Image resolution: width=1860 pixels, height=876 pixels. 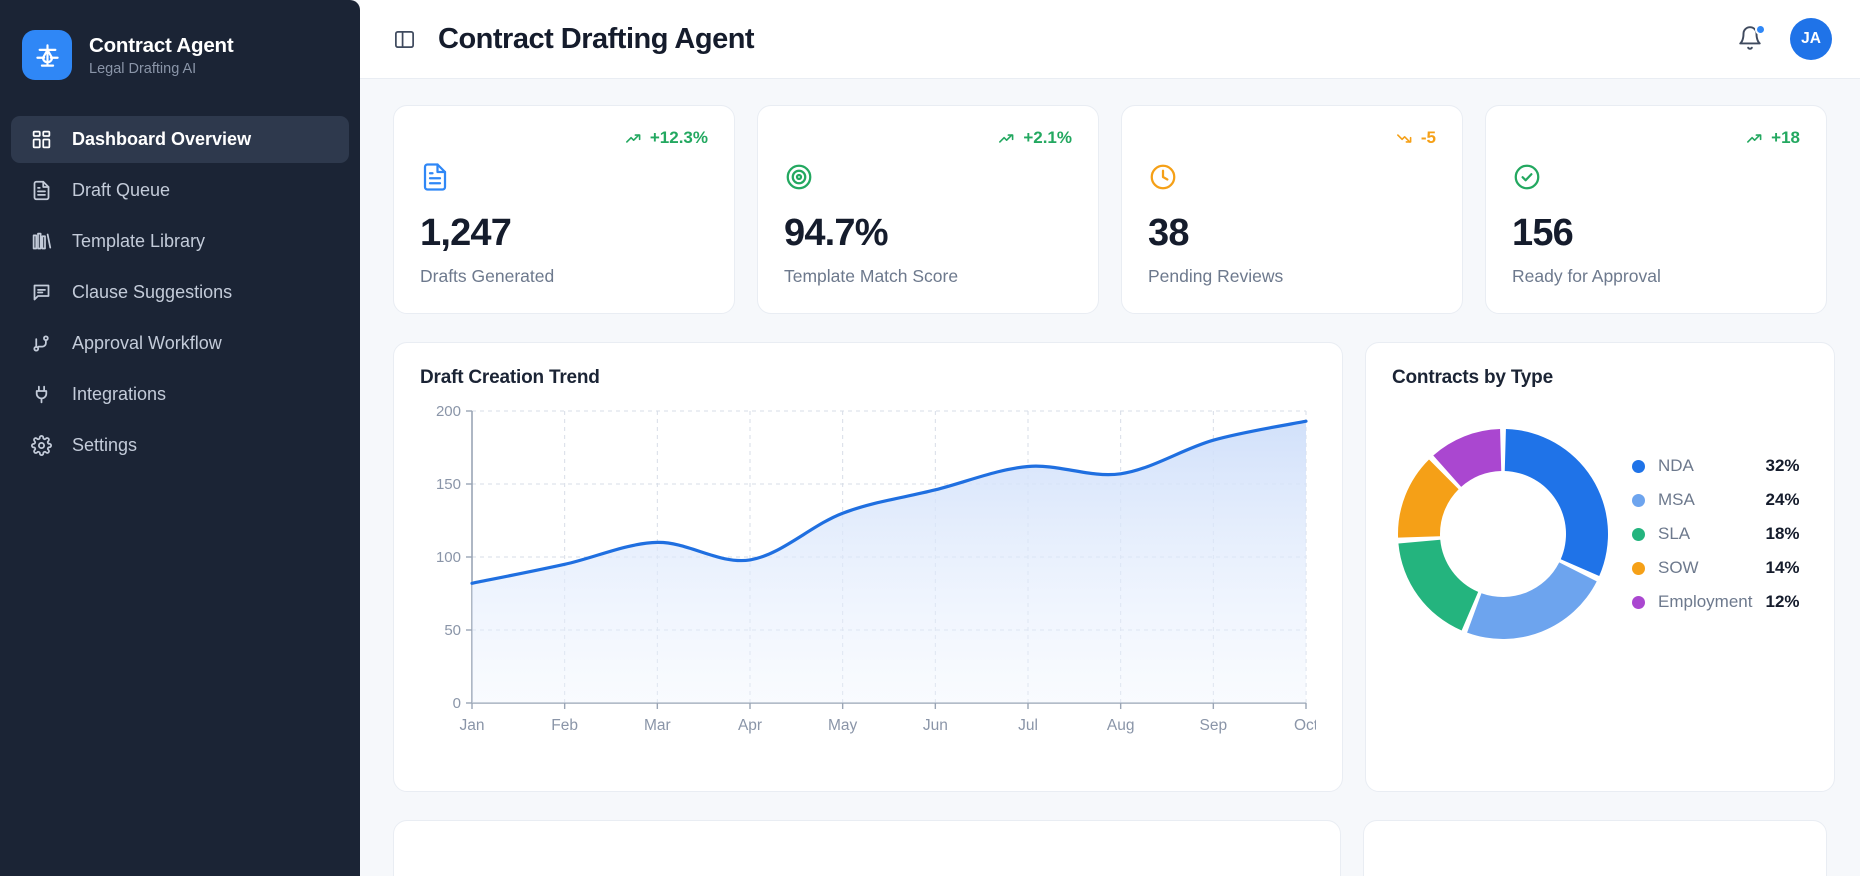 What do you see at coordinates (1428, 137) in the screenshot?
I see `trend-value: -5` at bounding box center [1428, 137].